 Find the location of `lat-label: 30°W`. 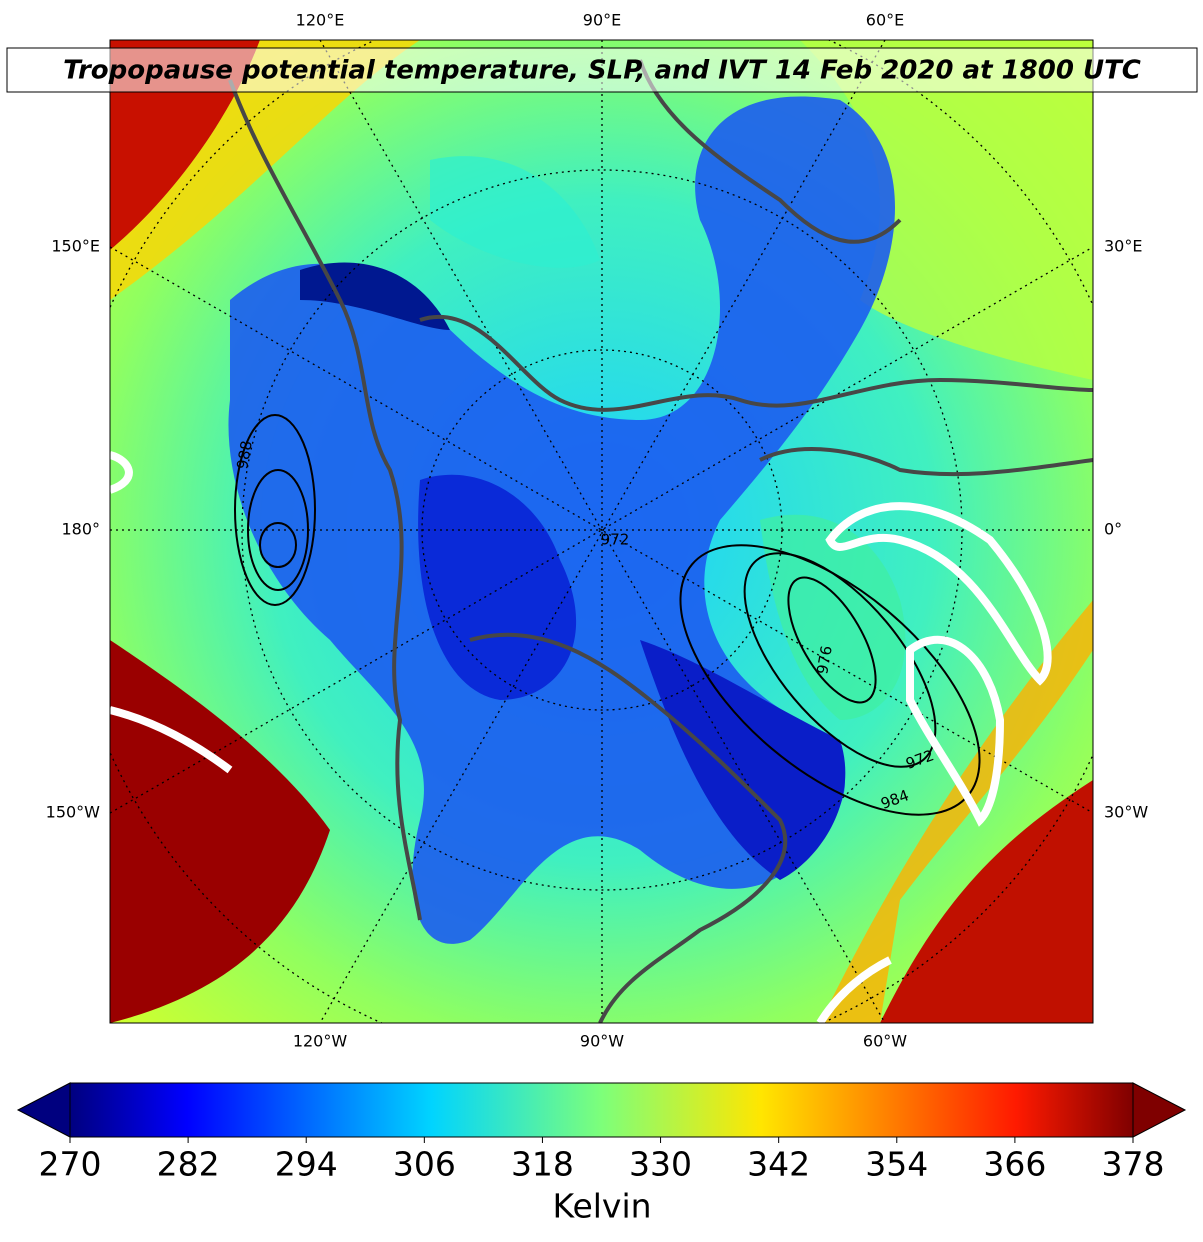

lat-label: 30°W is located at coordinates (1126, 812).